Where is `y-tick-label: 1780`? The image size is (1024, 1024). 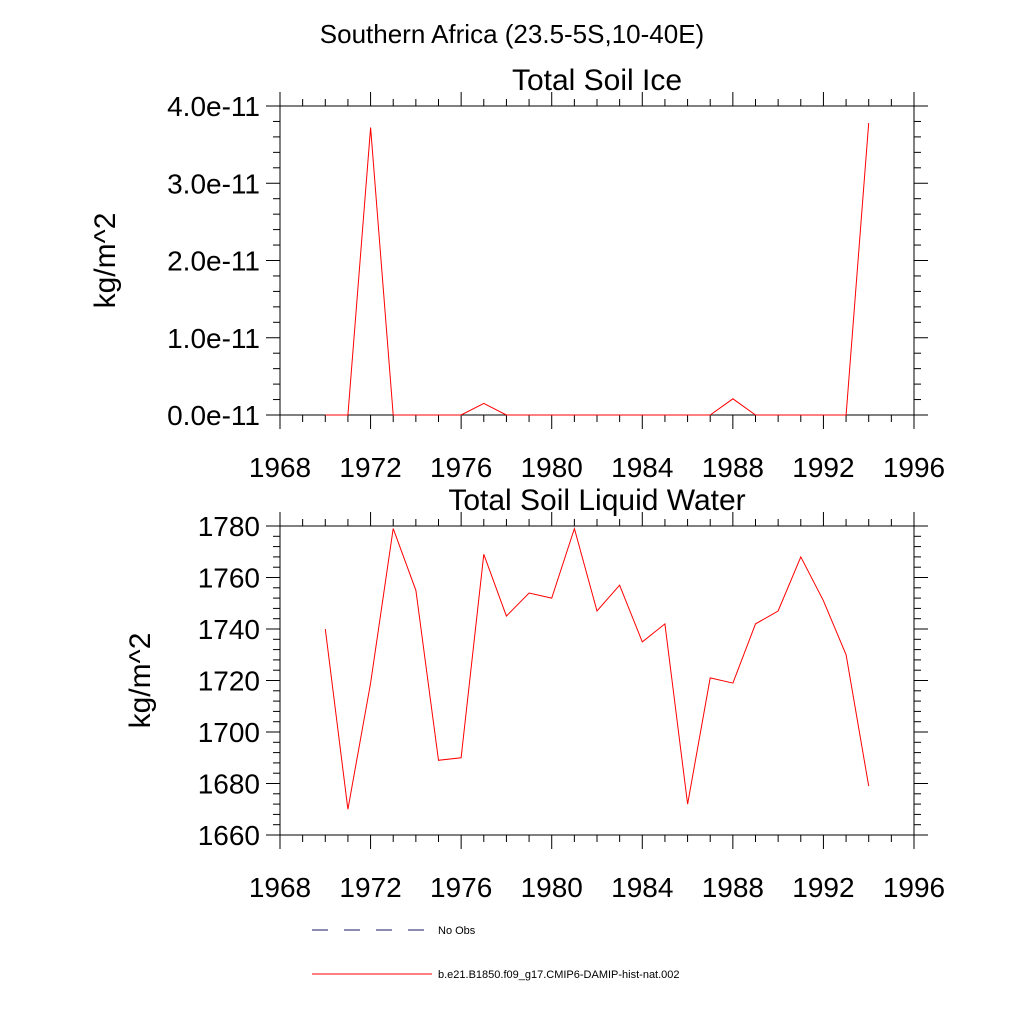
y-tick-label: 1780 is located at coordinates (229, 526).